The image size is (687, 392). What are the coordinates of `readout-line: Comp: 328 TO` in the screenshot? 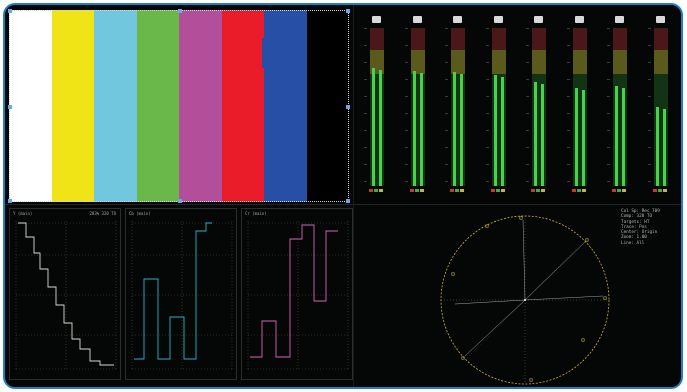 It's located at (637, 217).